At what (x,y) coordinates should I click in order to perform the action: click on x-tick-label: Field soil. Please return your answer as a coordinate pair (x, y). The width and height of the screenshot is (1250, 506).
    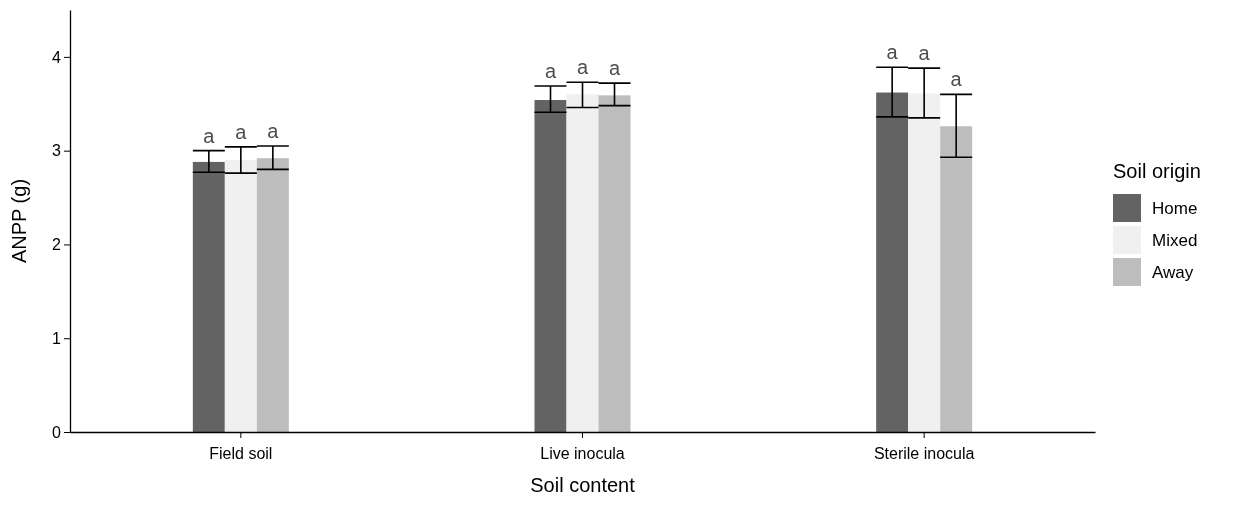
    Looking at the image, I should click on (241, 453).